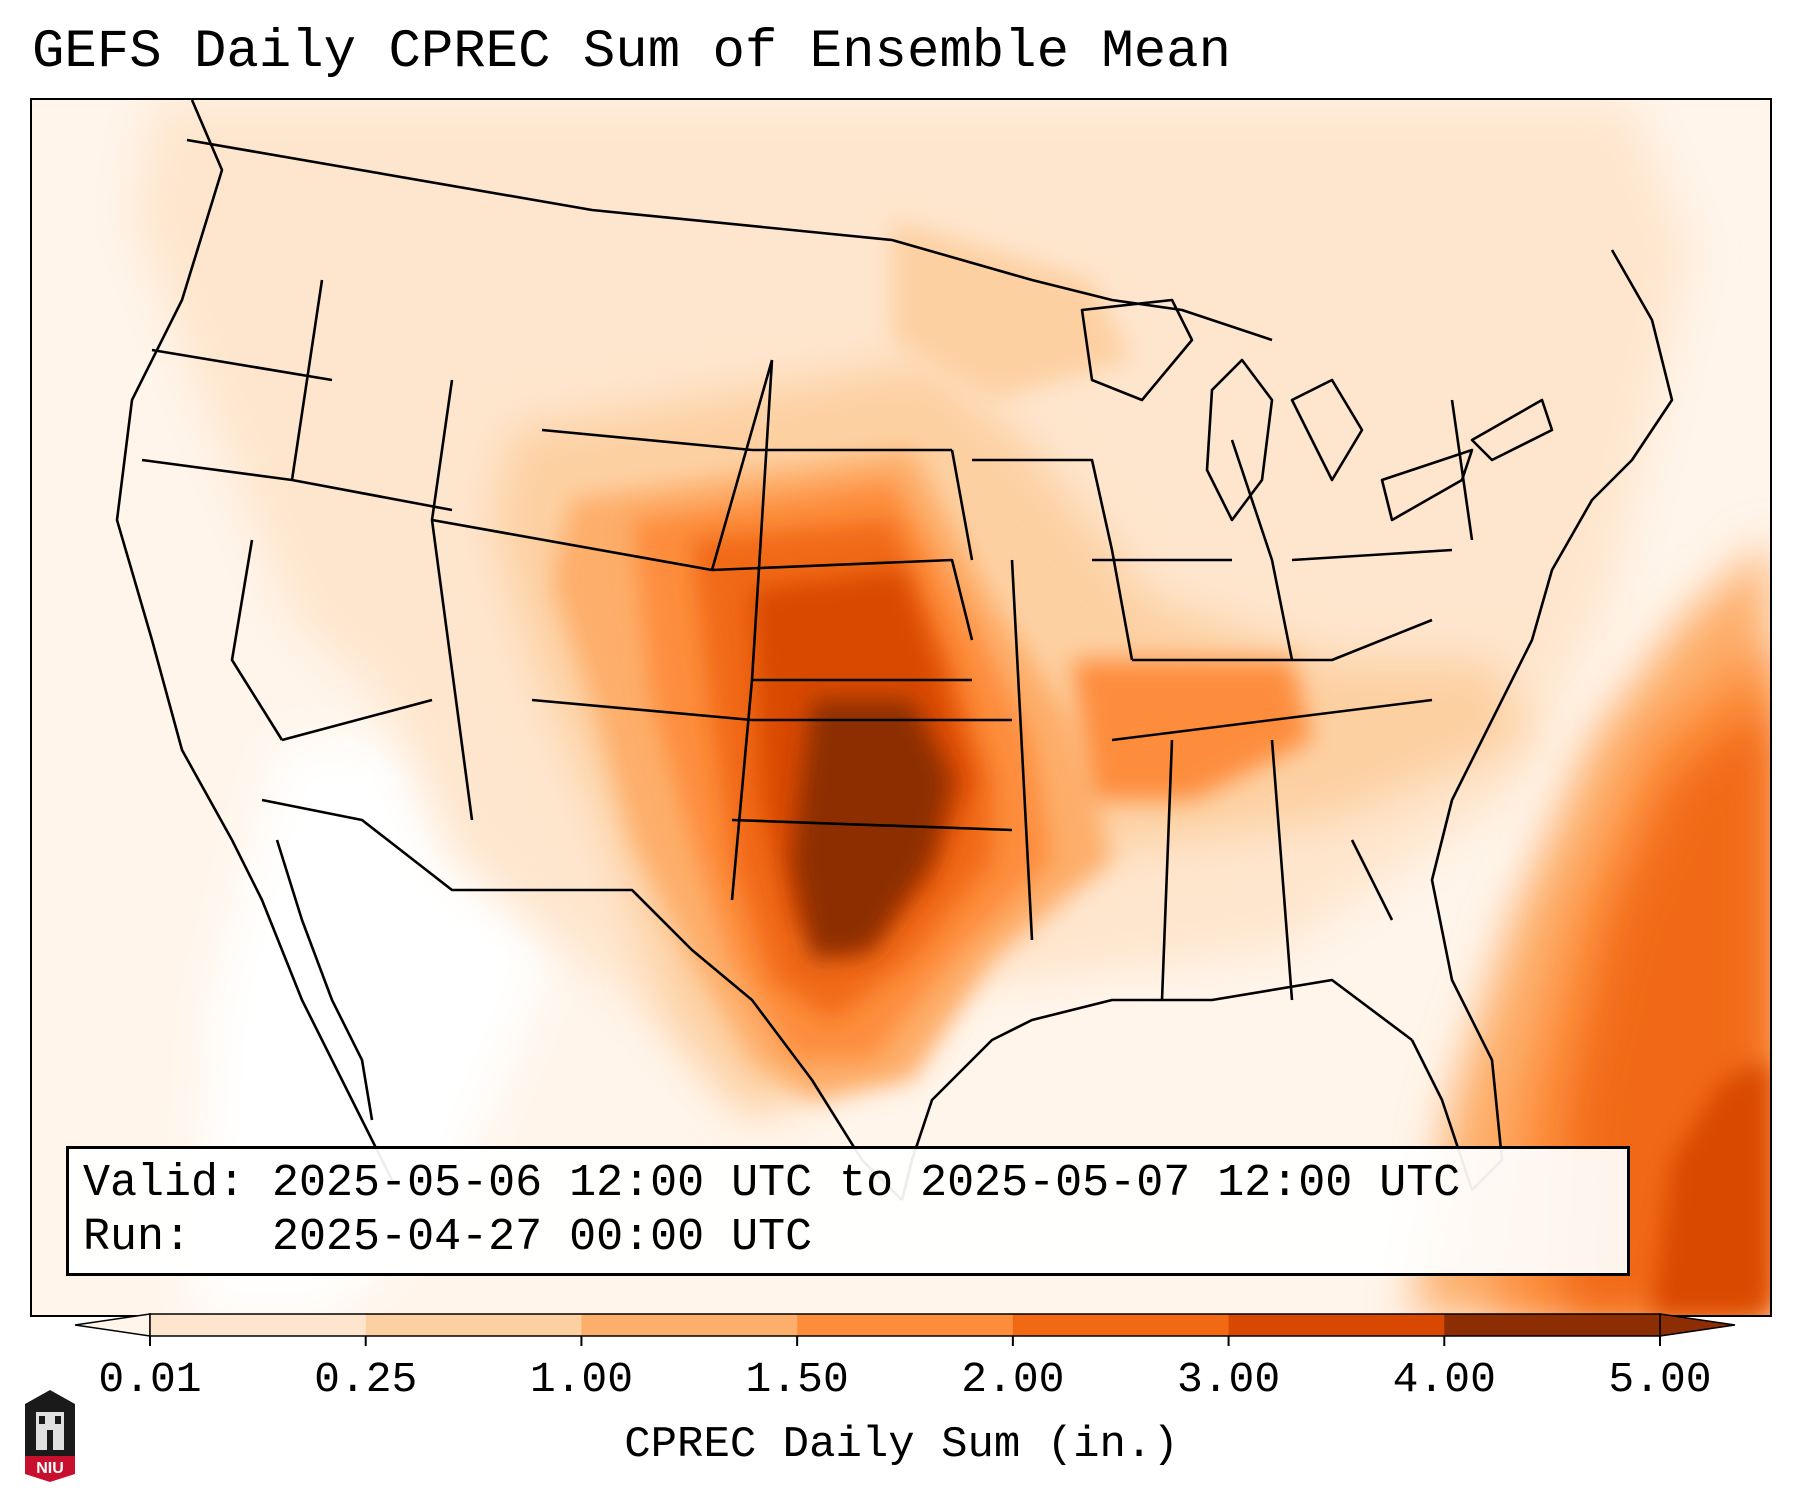 The height and width of the screenshot is (1500, 1803). What do you see at coordinates (901, 1445) in the screenshot?
I see `colorbar-label: CPREC Daily Sum (in.)` at bounding box center [901, 1445].